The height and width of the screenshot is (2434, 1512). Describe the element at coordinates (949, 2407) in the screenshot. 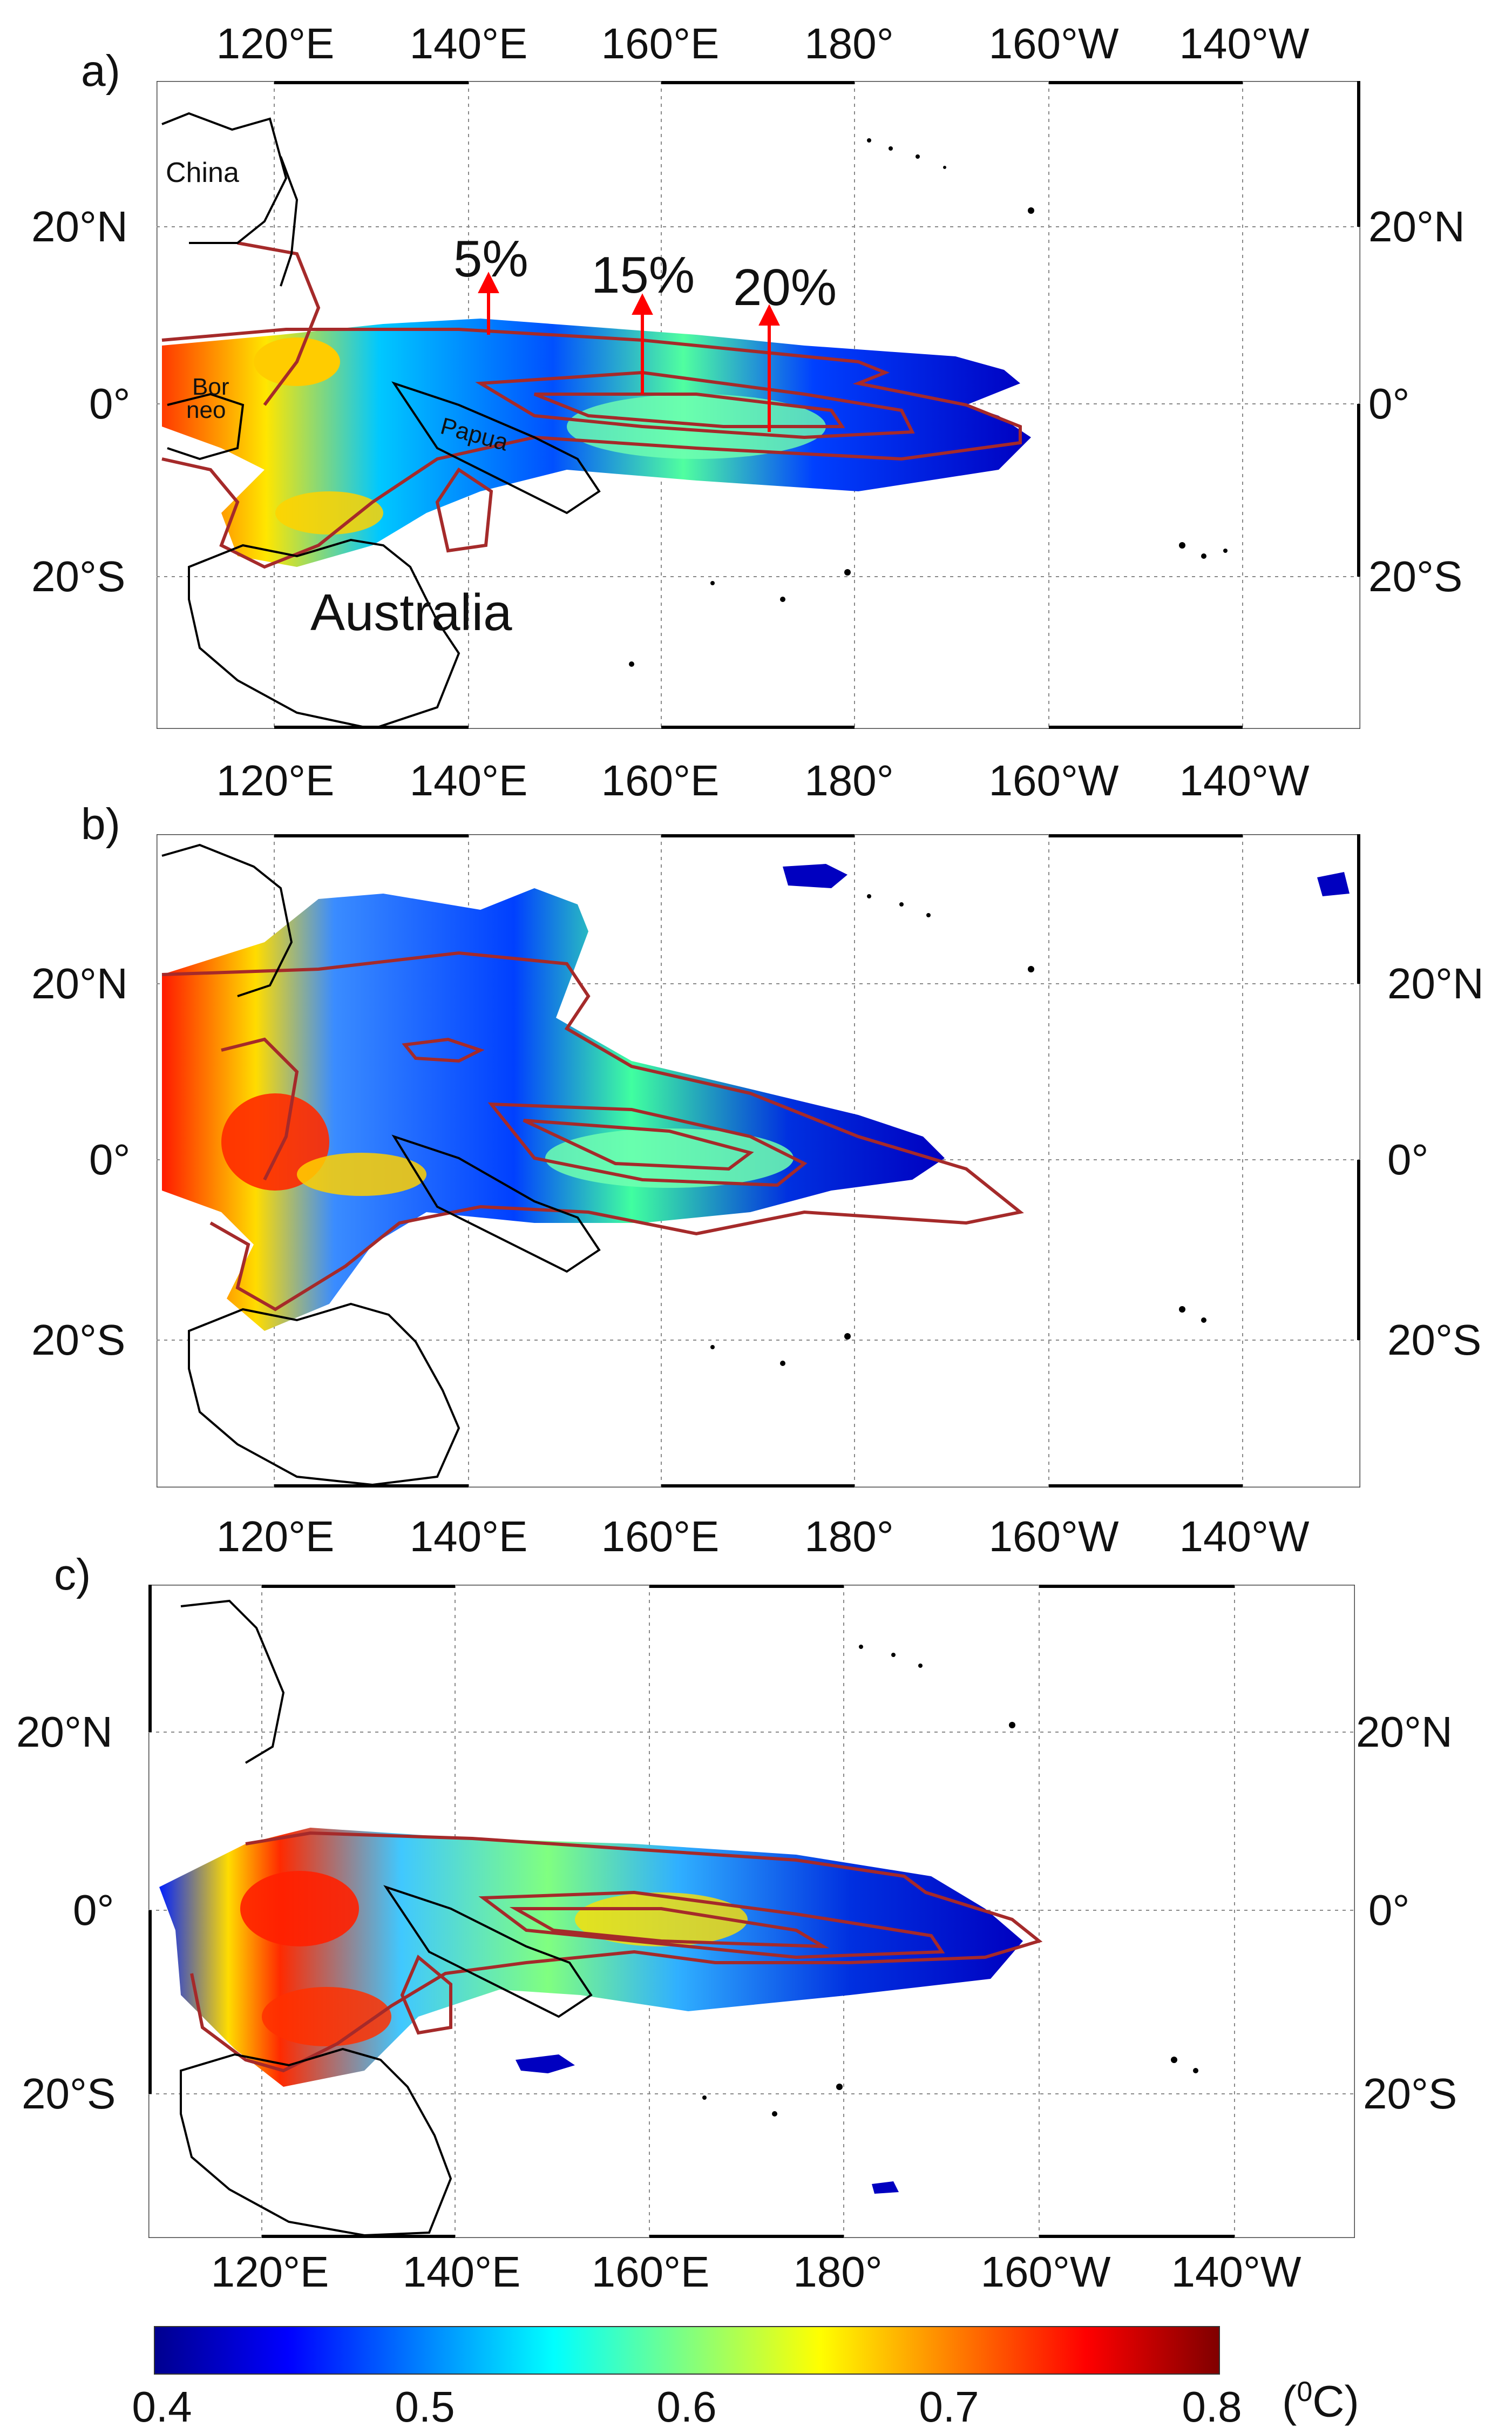

I see `colorbar-tick-0-7: 0.7` at that location.